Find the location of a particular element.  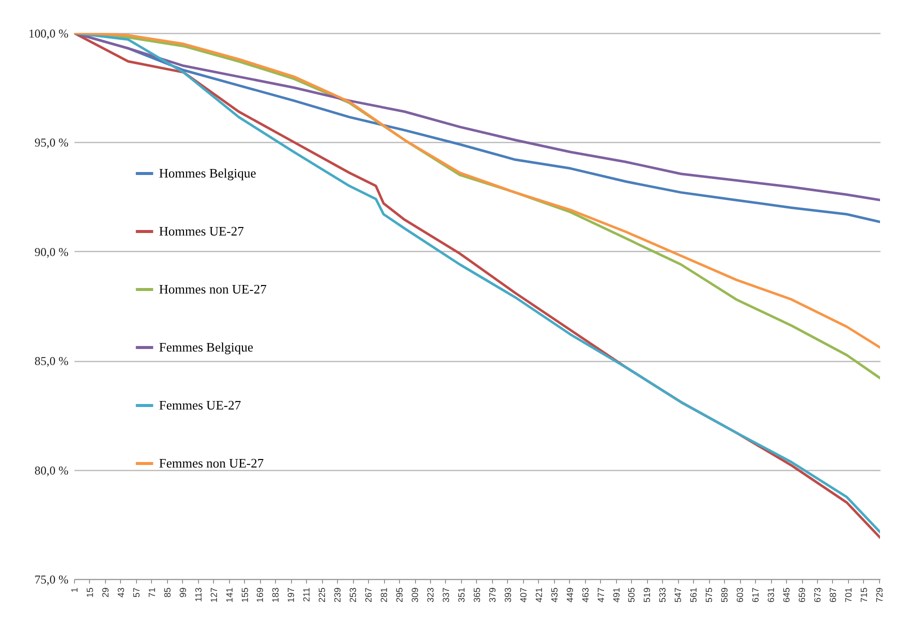

x-tick-label: 365 is located at coordinates (477, 595).